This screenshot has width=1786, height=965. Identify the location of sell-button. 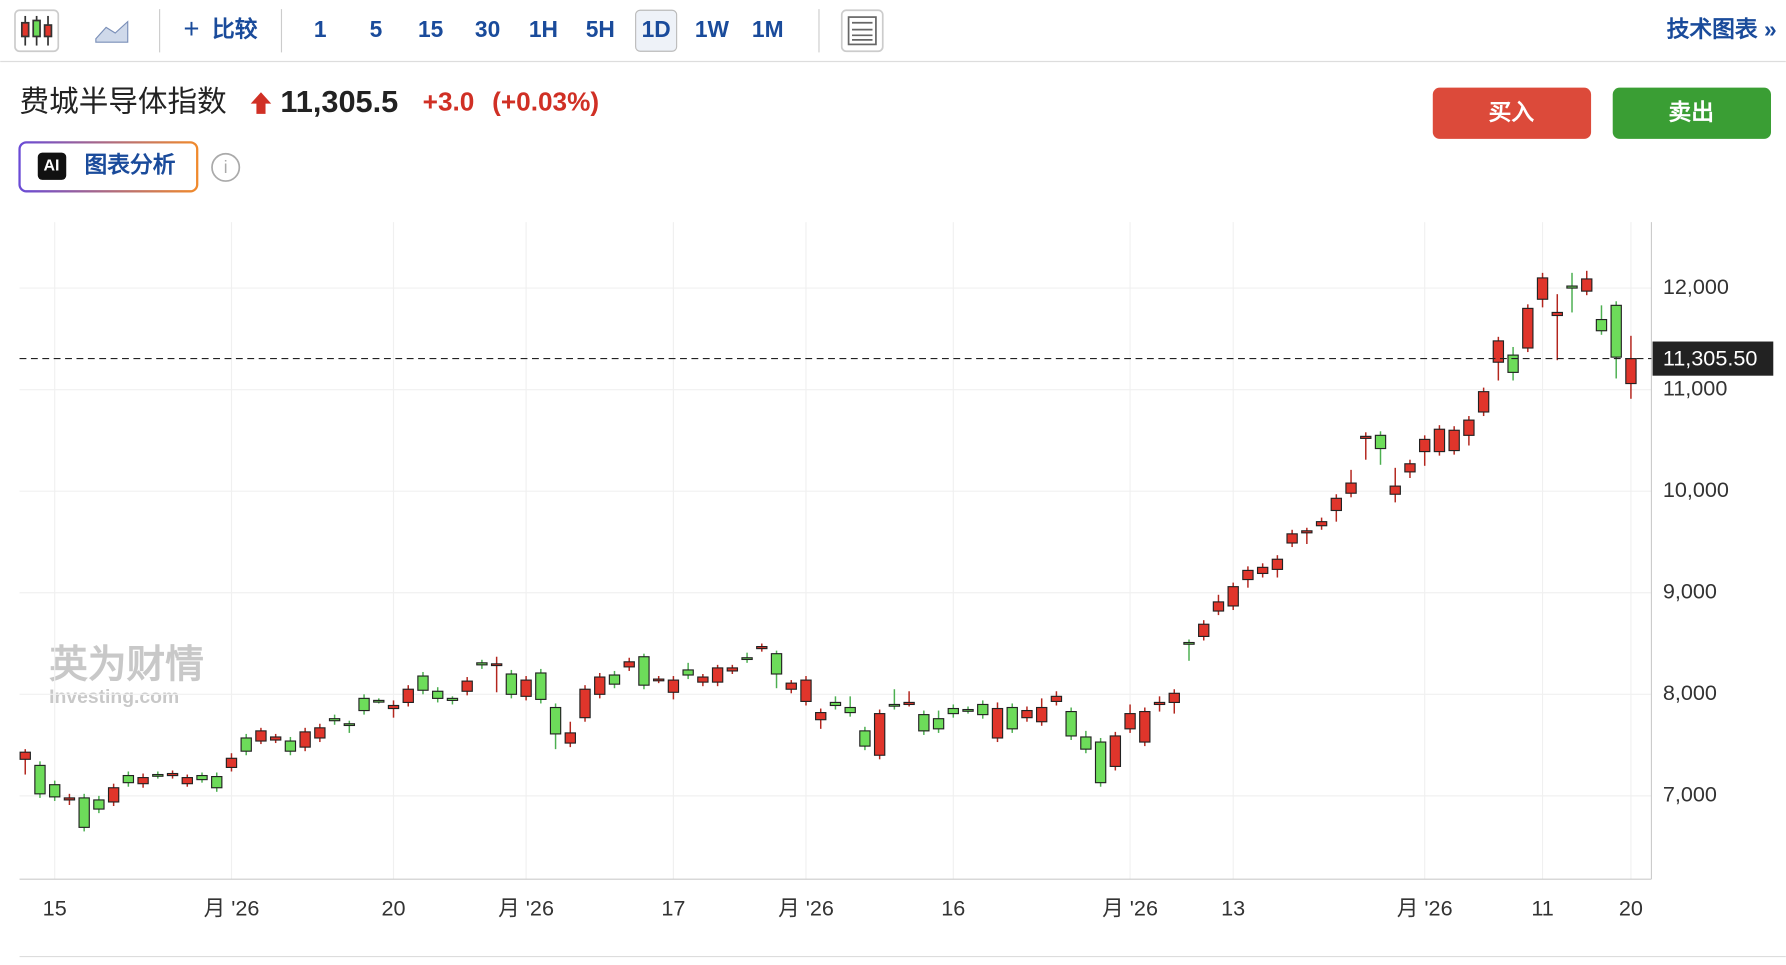
(1692, 113).